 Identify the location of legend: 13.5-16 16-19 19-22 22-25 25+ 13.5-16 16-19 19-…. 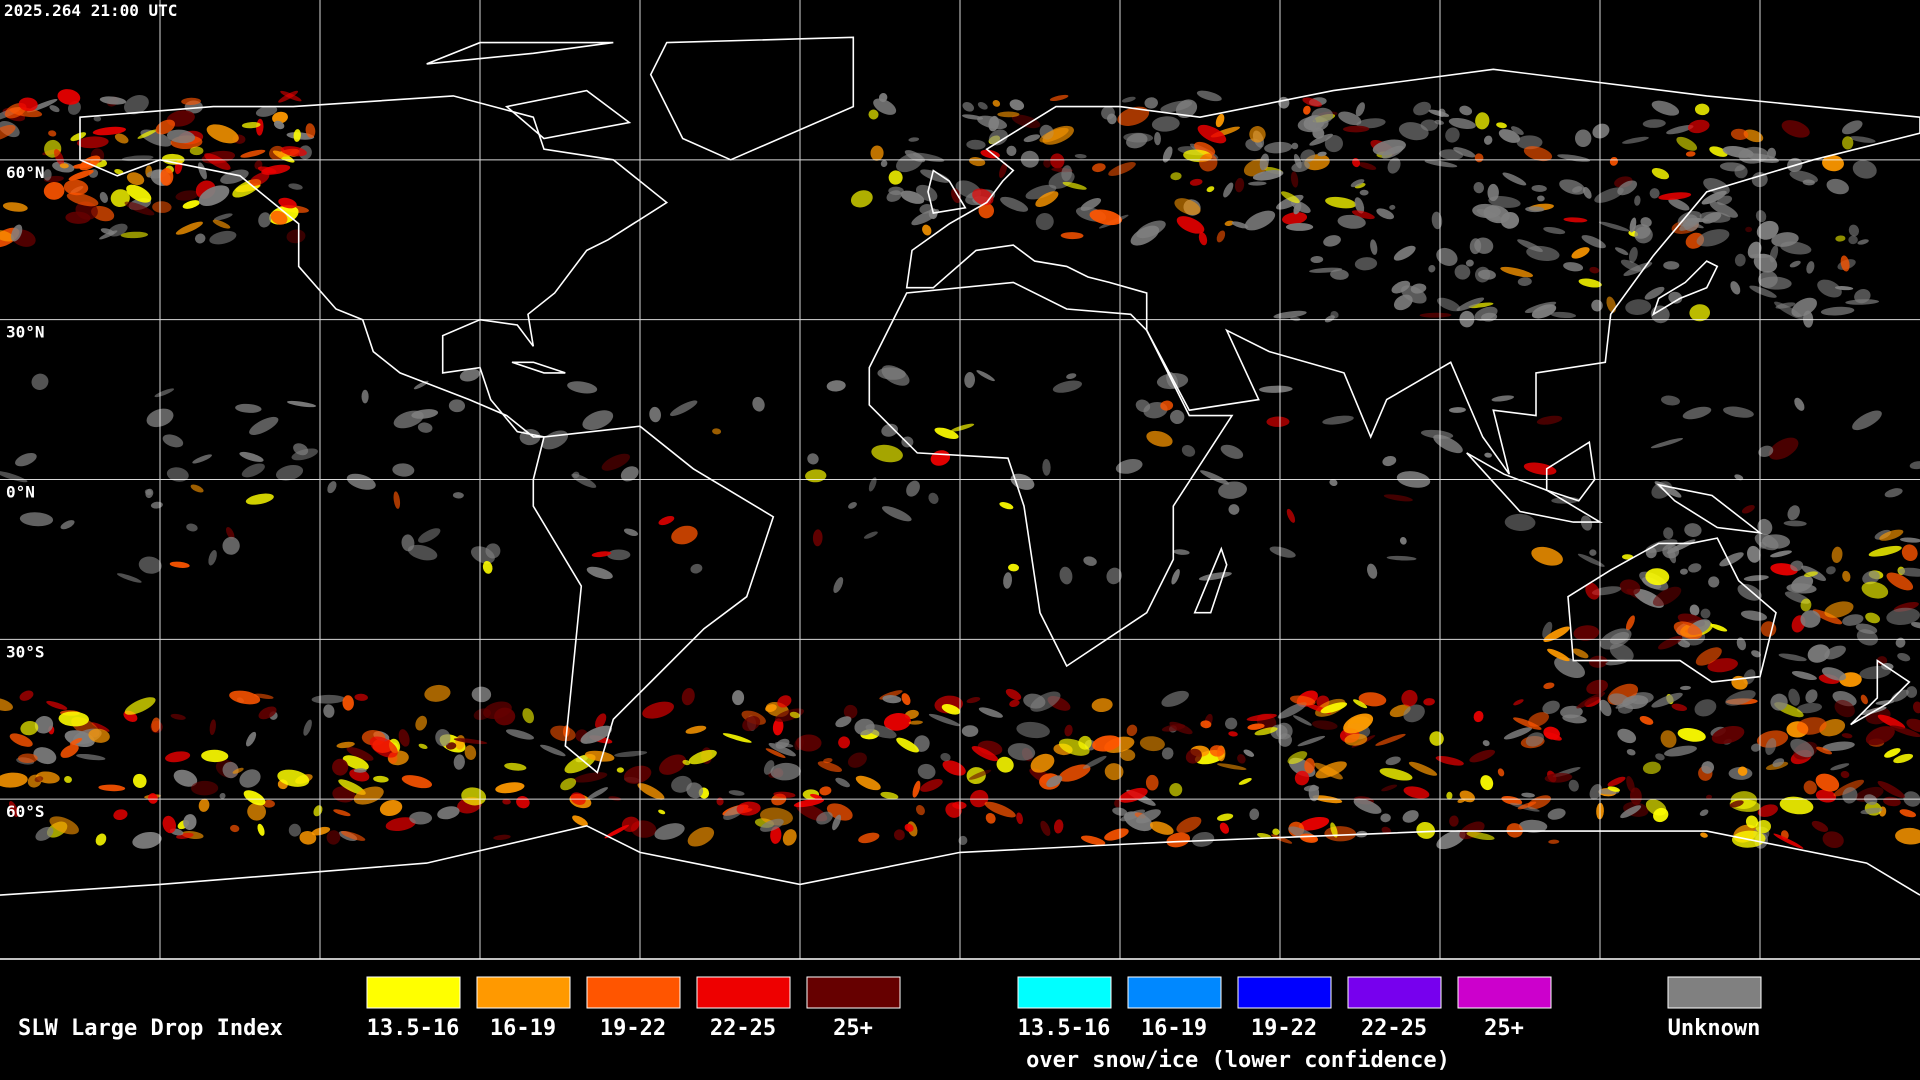
(1064, 1008).